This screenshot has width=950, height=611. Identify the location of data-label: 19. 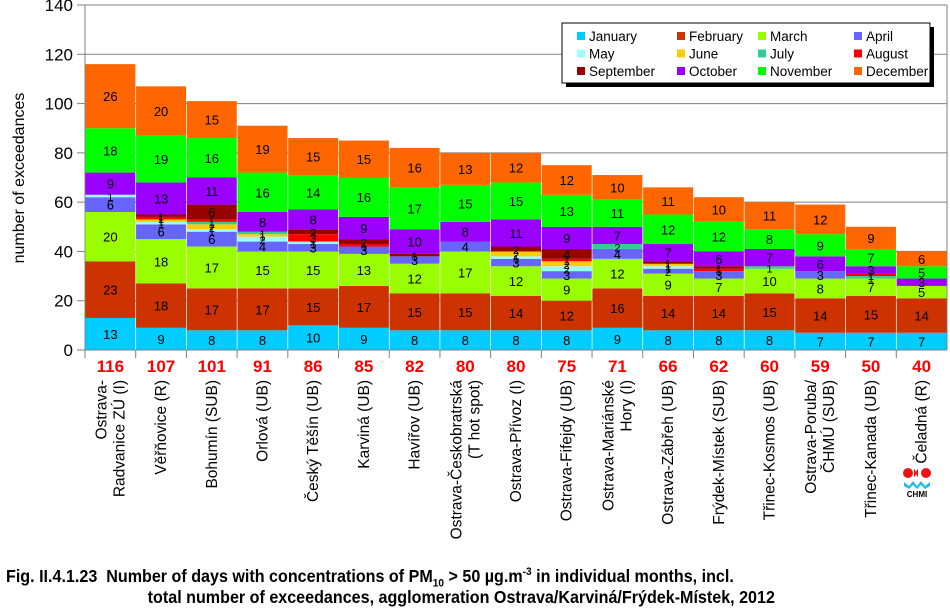
(262, 149).